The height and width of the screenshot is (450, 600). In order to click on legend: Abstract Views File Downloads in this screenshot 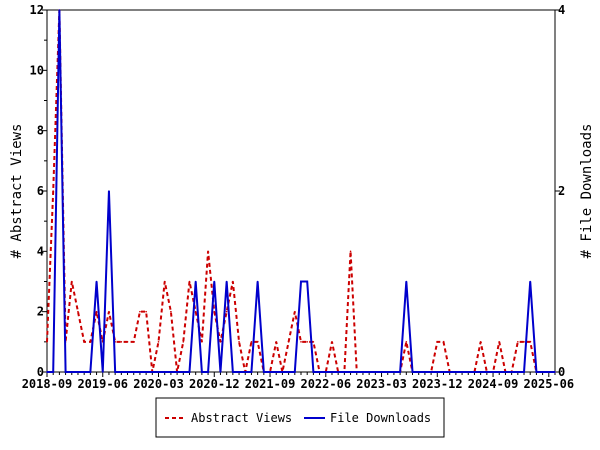, I will do `click(300, 417)`.